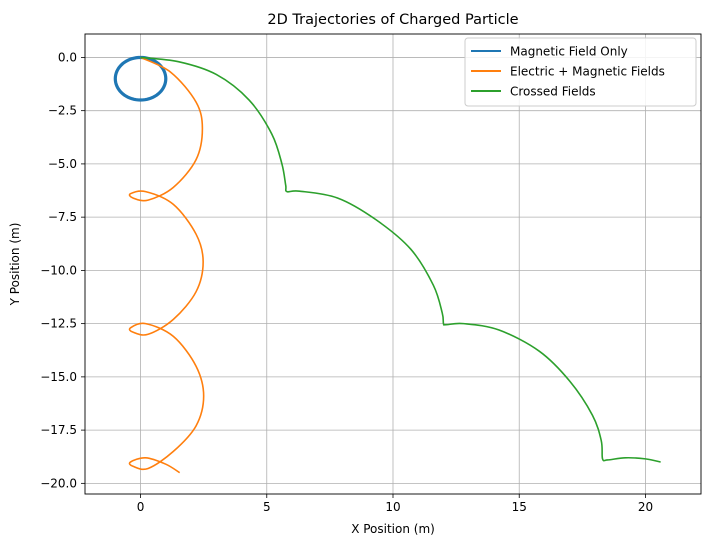 This screenshot has width=711, height=547. I want to click on y-tick-label: −5.0, so click(62, 164).